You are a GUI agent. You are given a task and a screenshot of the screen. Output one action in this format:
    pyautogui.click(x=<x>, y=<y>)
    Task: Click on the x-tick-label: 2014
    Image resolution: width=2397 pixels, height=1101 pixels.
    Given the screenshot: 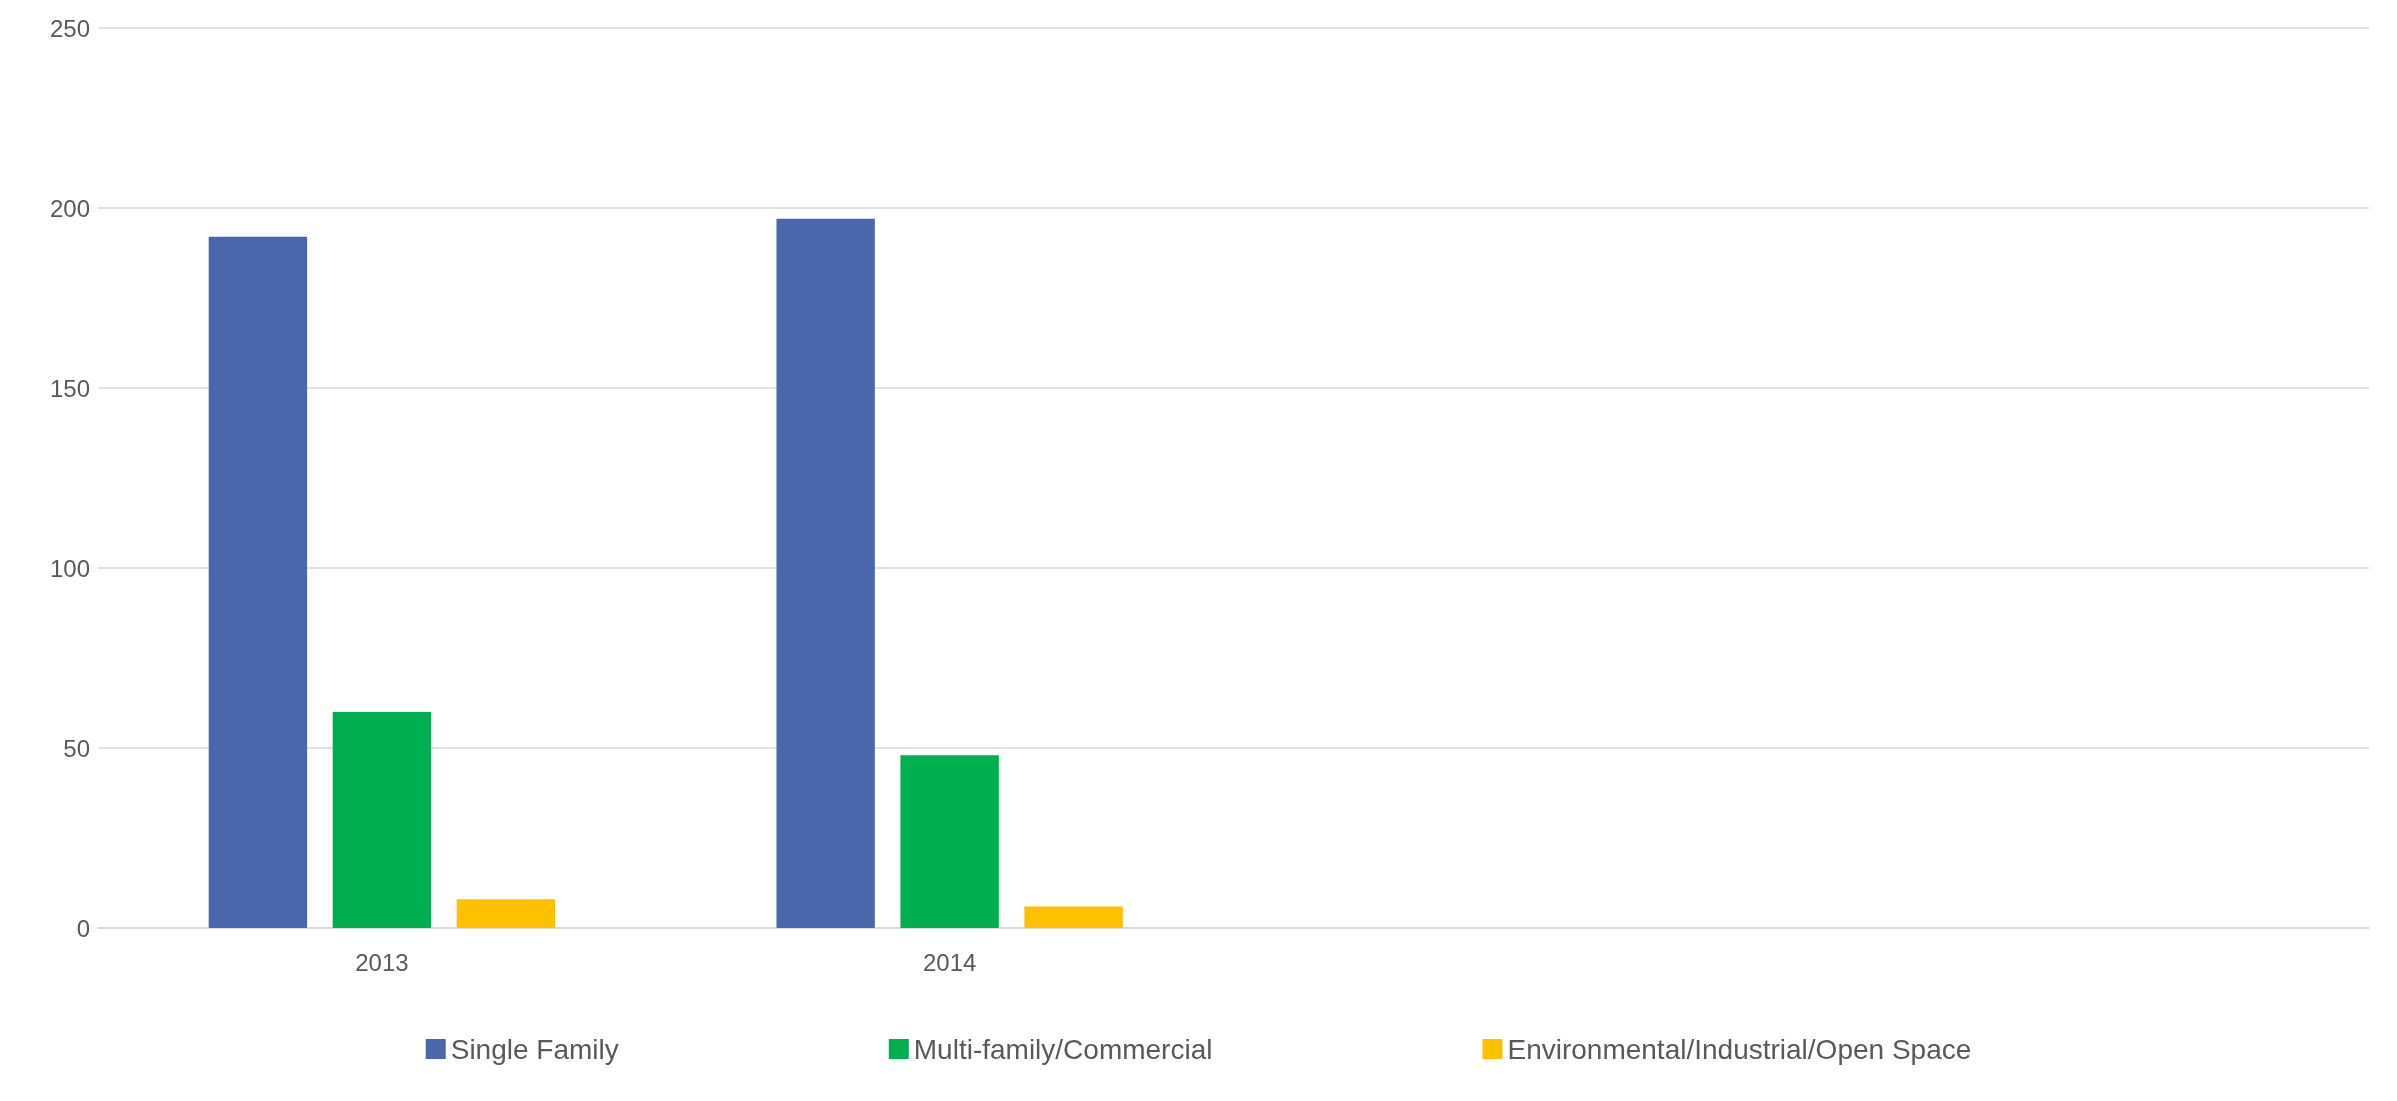 What is the action you would take?
    pyautogui.click(x=949, y=962)
    